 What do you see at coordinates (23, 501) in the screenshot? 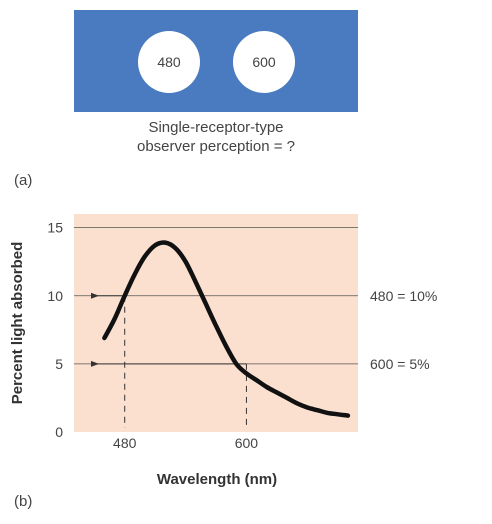
I see `panel-b-label: (b)` at bounding box center [23, 501].